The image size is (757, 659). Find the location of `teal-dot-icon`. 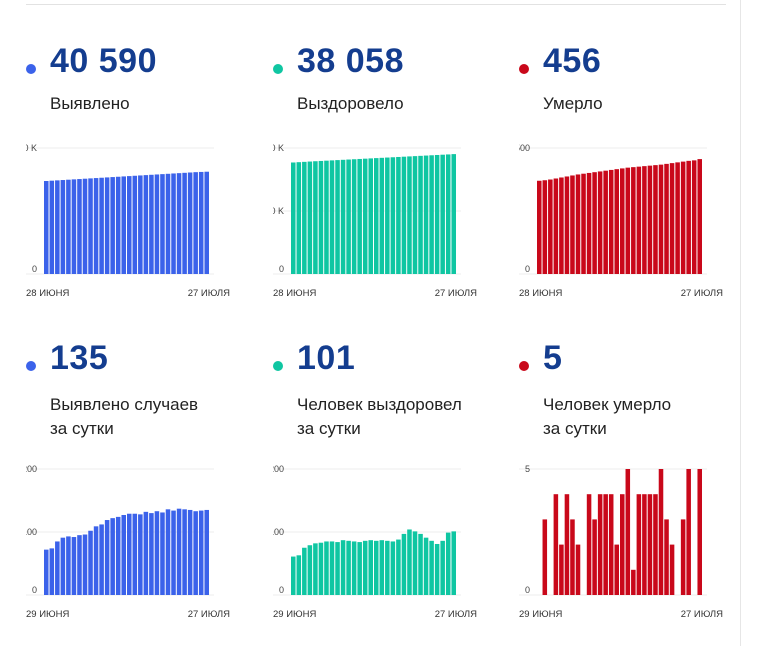

teal-dot-icon is located at coordinates (278, 69).